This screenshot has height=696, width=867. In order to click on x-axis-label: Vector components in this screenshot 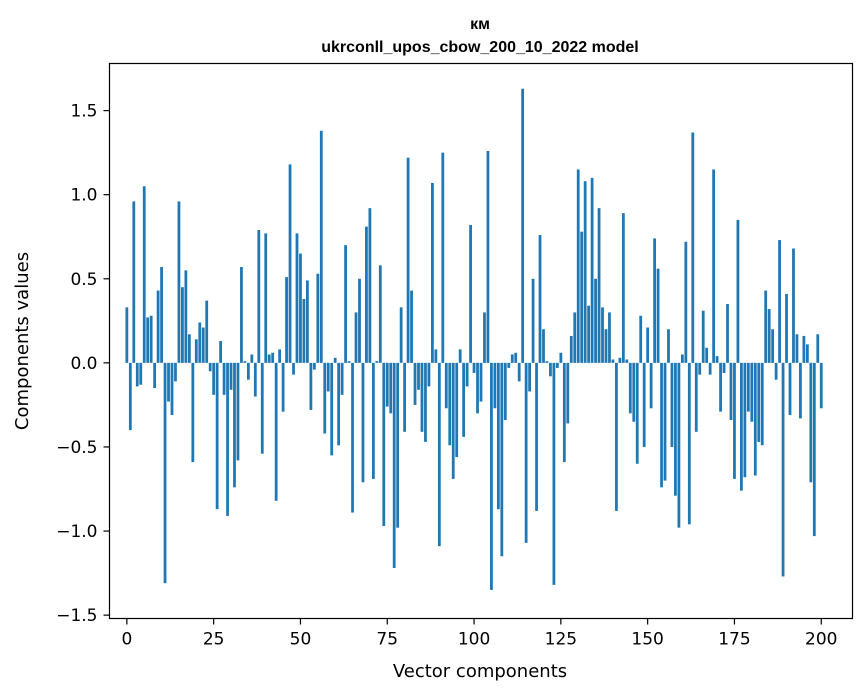, I will do `click(480, 671)`.